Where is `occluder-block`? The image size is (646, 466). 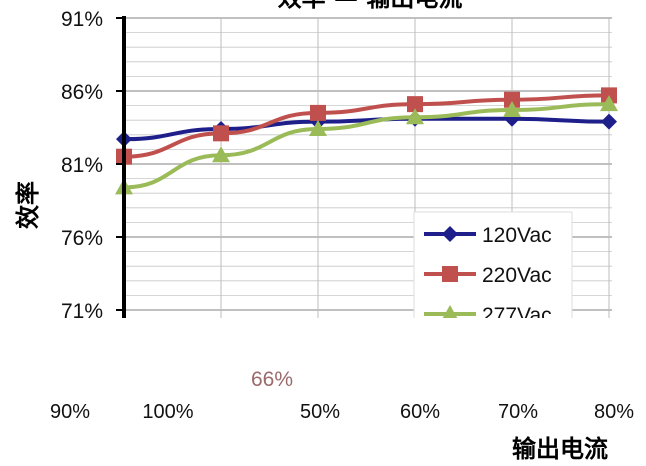
occluder-block is located at coordinates (20, 407).